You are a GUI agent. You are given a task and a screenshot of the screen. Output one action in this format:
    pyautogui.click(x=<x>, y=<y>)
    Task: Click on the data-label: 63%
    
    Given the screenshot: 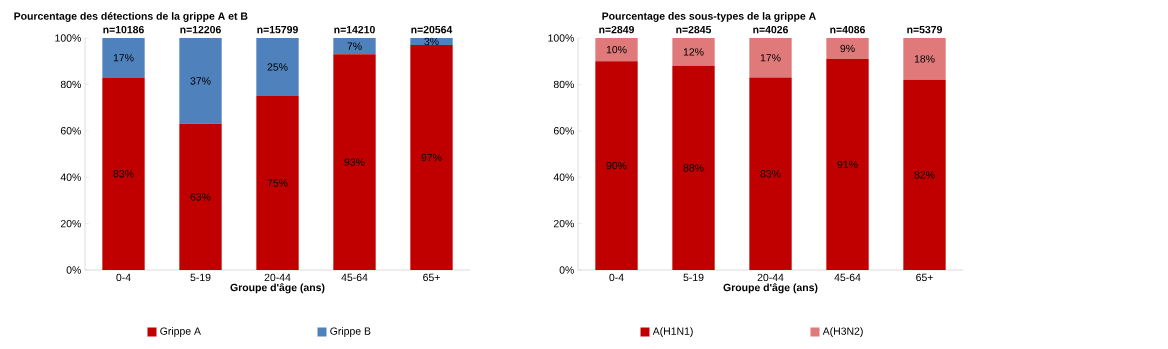 What is the action you would take?
    pyautogui.click(x=200, y=197)
    